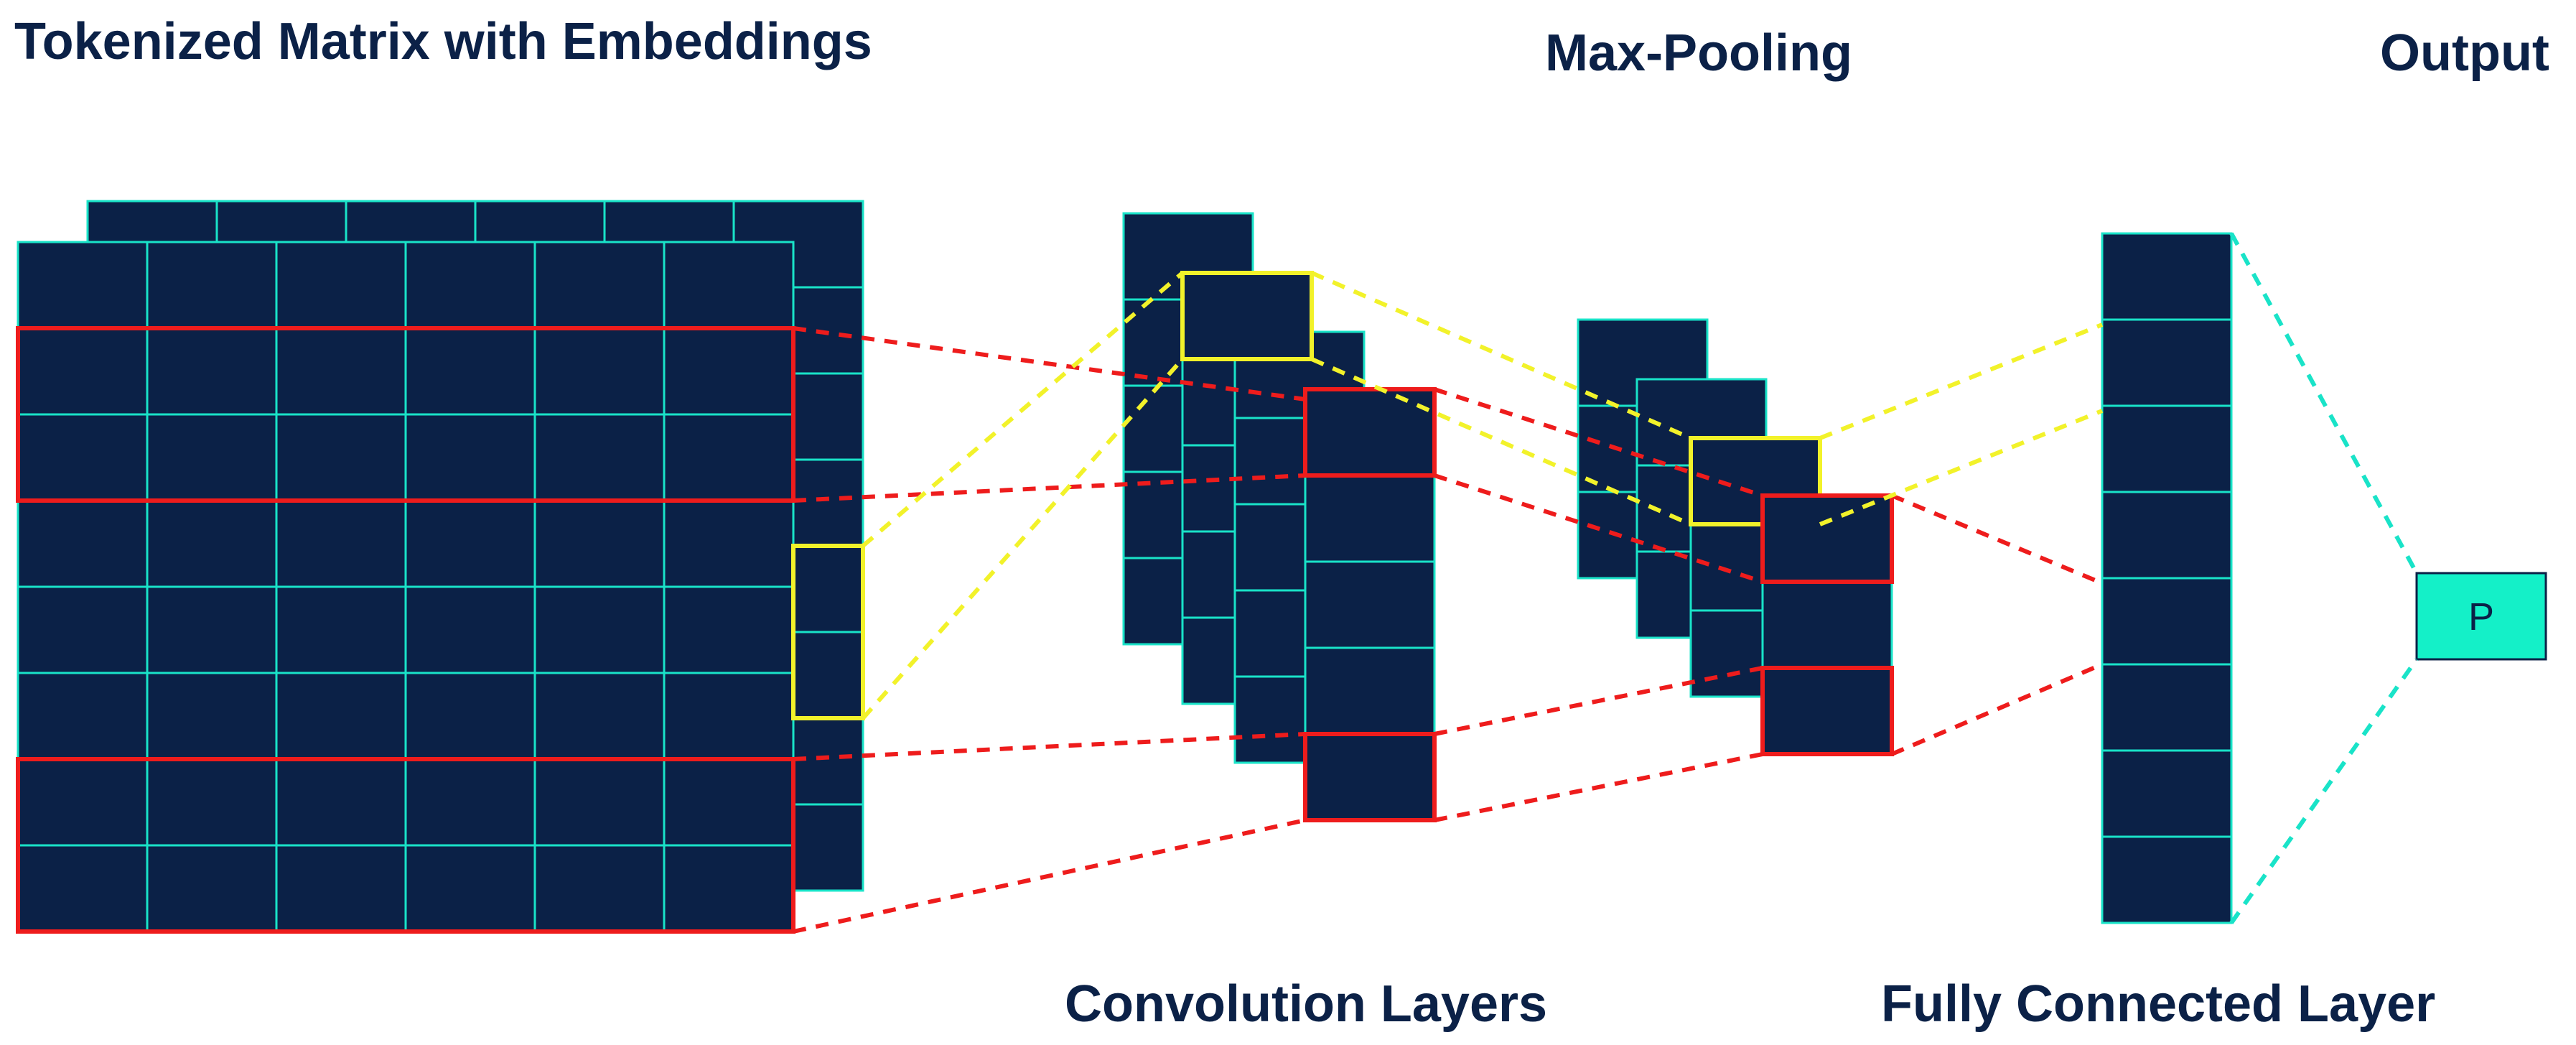 The image size is (2576, 1045). I want to click on input-filter-window-bottom, so click(405, 845).